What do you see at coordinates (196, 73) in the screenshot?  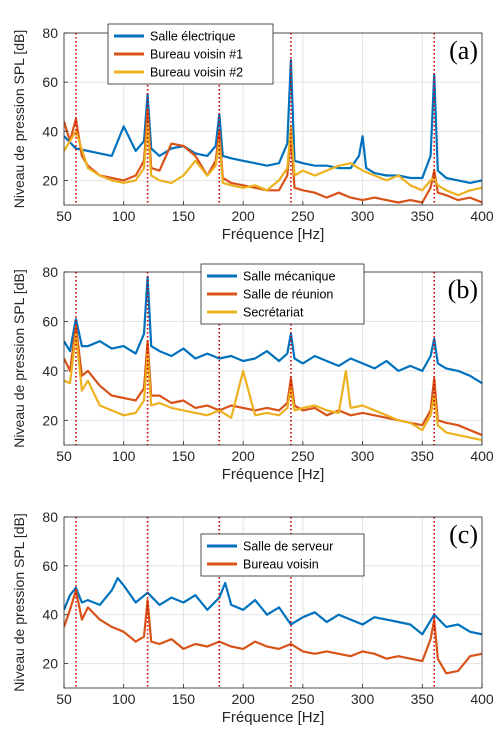 I see `legend-label: Bureau voisin #2` at bounding box center [196, 73].